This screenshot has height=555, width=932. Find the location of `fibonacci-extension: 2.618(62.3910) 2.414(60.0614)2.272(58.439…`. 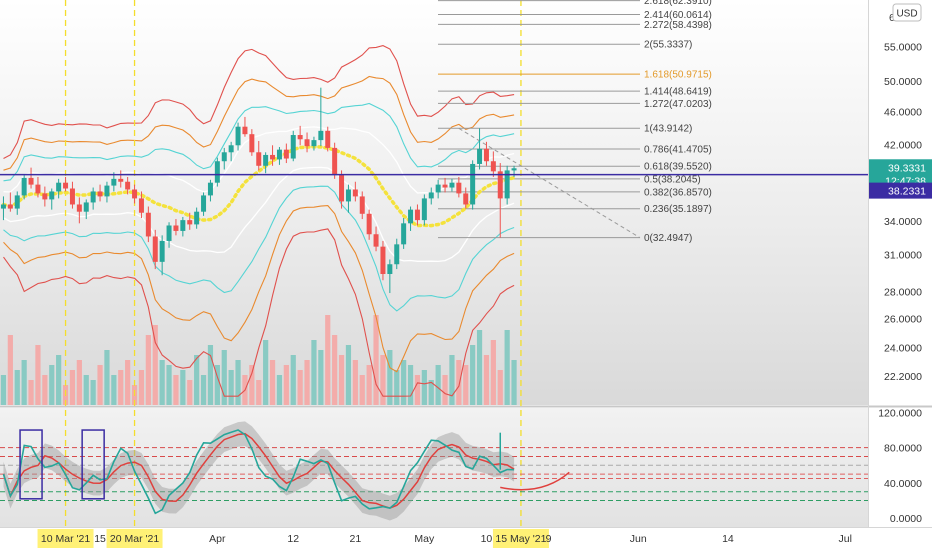

fibonacci-extension: 2.618(62.3910) 2.414(60.0614)2.272(58.439… is located at coordinates (575, 122).